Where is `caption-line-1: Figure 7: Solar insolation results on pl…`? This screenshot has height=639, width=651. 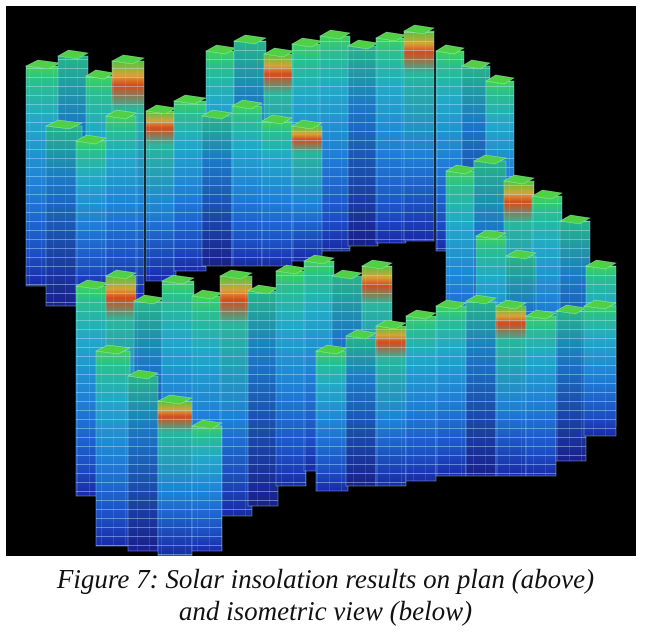 caption-line-1: Figure 7: Solar insolation results on pl… is located at coordinates (325, 579).